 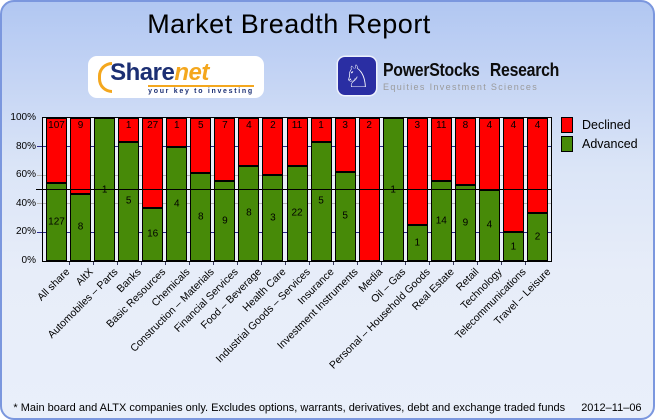 What do you see at coordinates (357, 76) in the screenshot?
I see `chess-knight-icon: ♘` at bounding box center [357, 76].